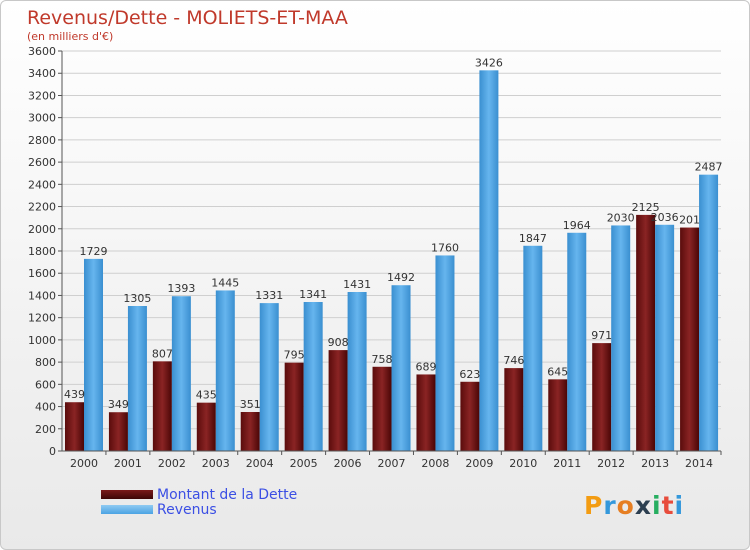 The width and height of the screenshot is (750, 550). I want to click on revenue-value-label: 1445, so click(225, 282).